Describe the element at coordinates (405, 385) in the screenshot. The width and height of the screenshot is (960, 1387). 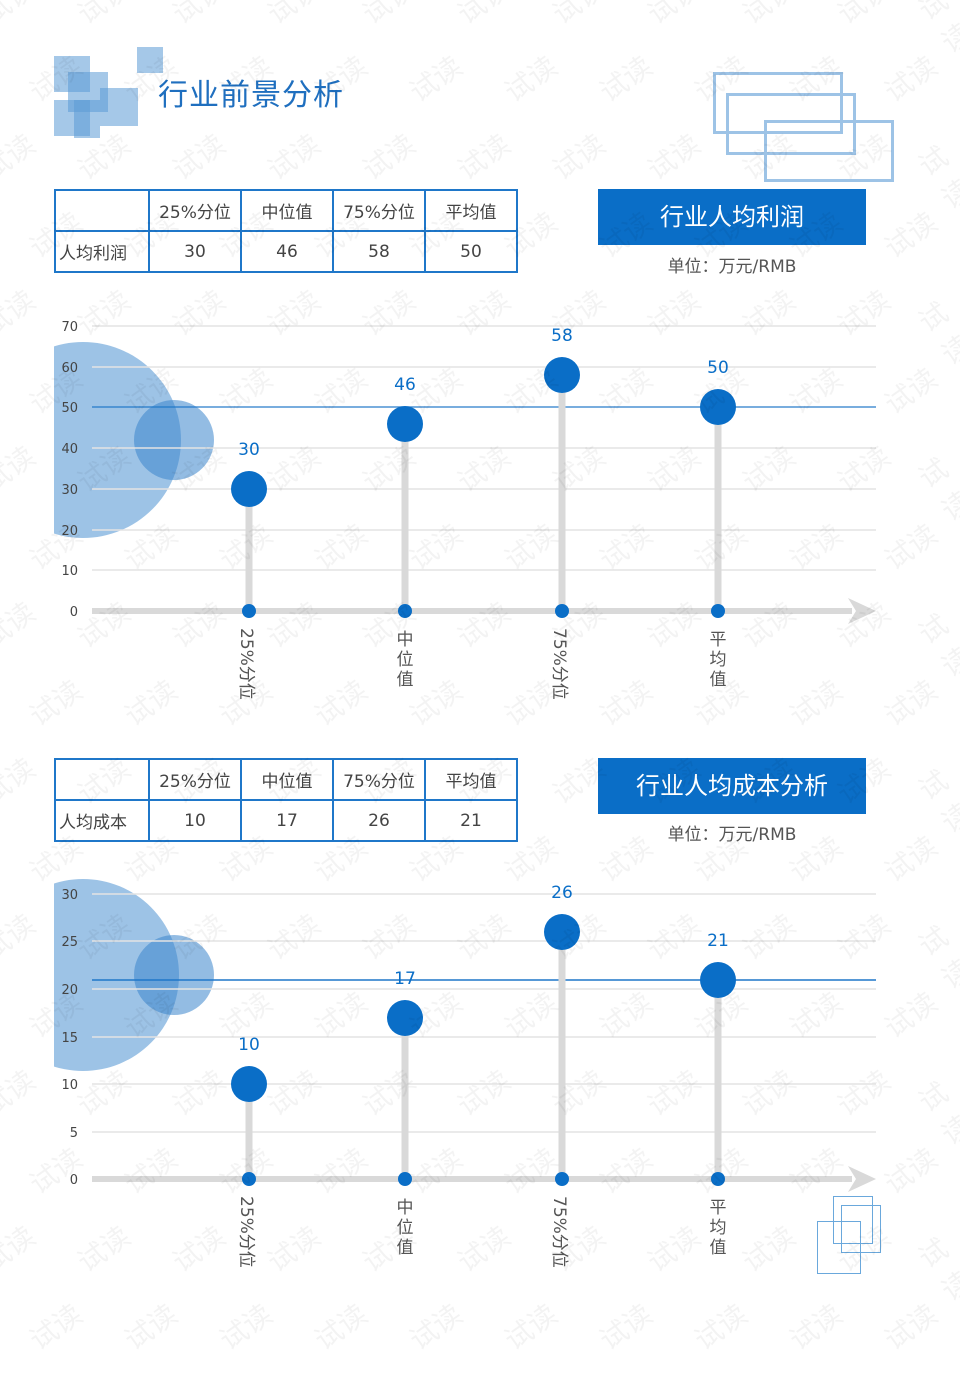
I see `svg-text: 46` at that location.